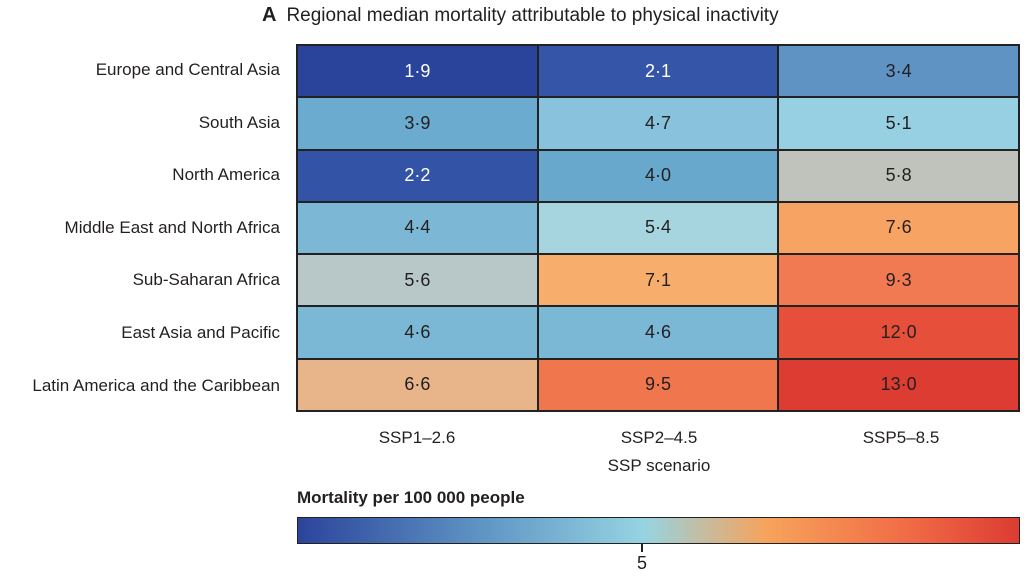 The width and height of the screenshot is (1024, 577). What do you see at coordinates (417, 280) in the screenshot?
I see `heatmap-cell: 5·6` at bounding box center [417, 280].